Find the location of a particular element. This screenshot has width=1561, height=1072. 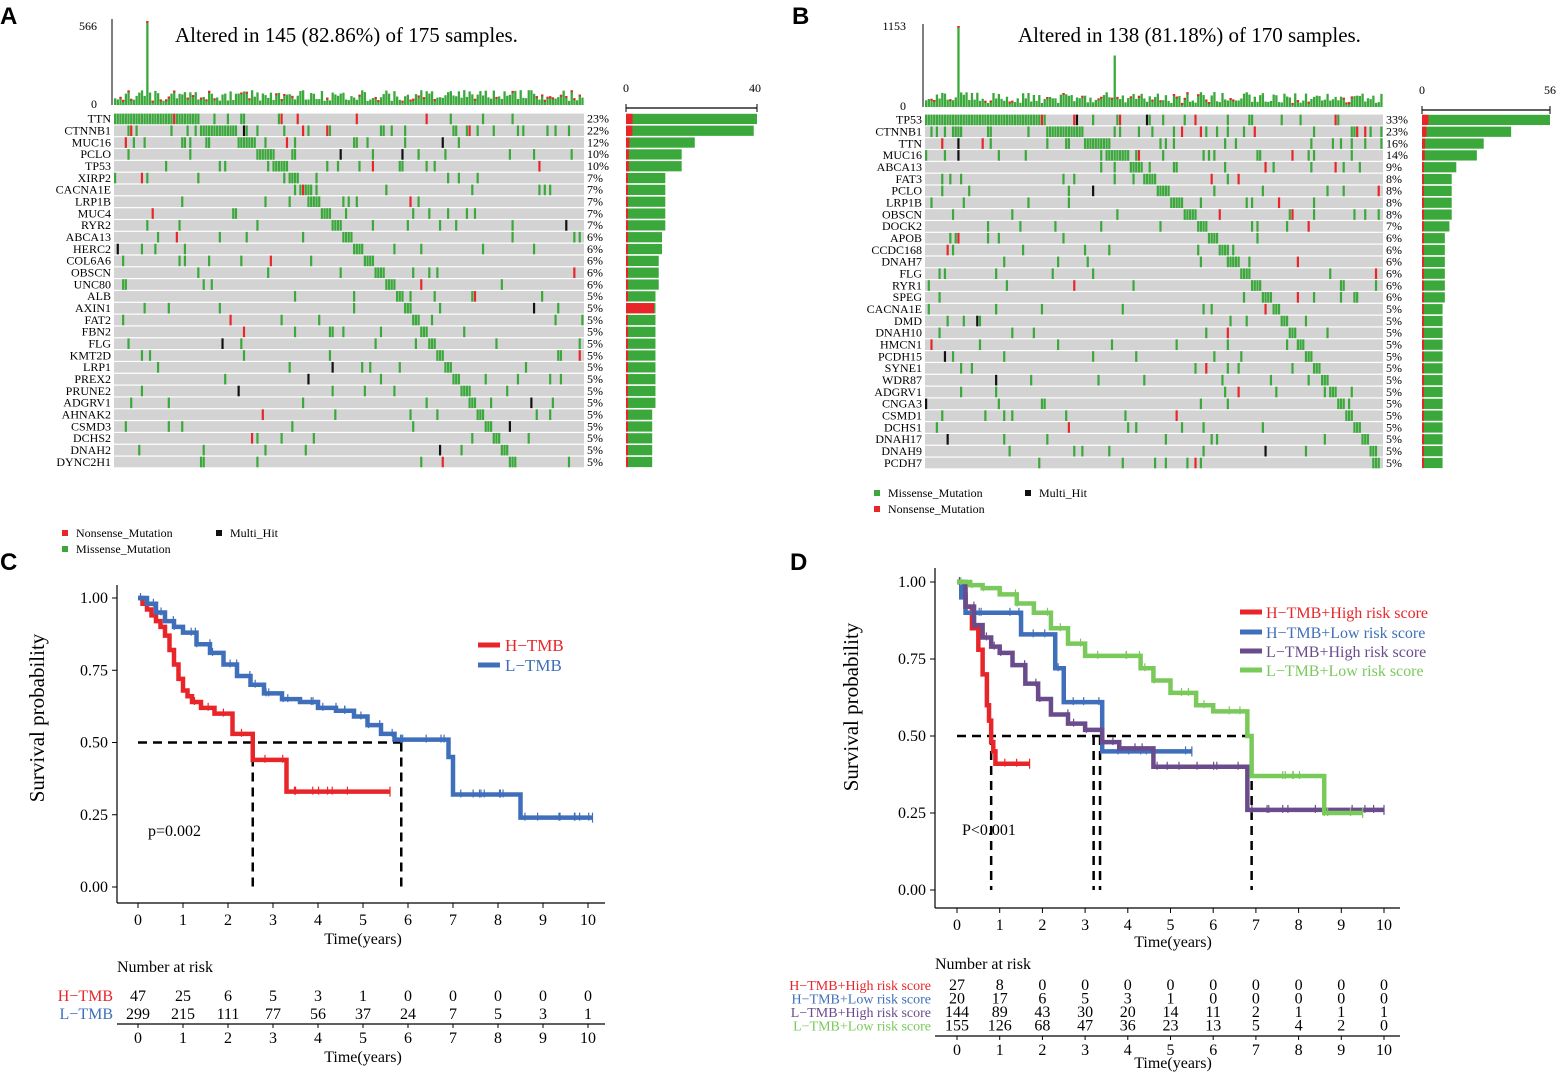

gene-label: FBN2 is located at coordinates (96, 332).